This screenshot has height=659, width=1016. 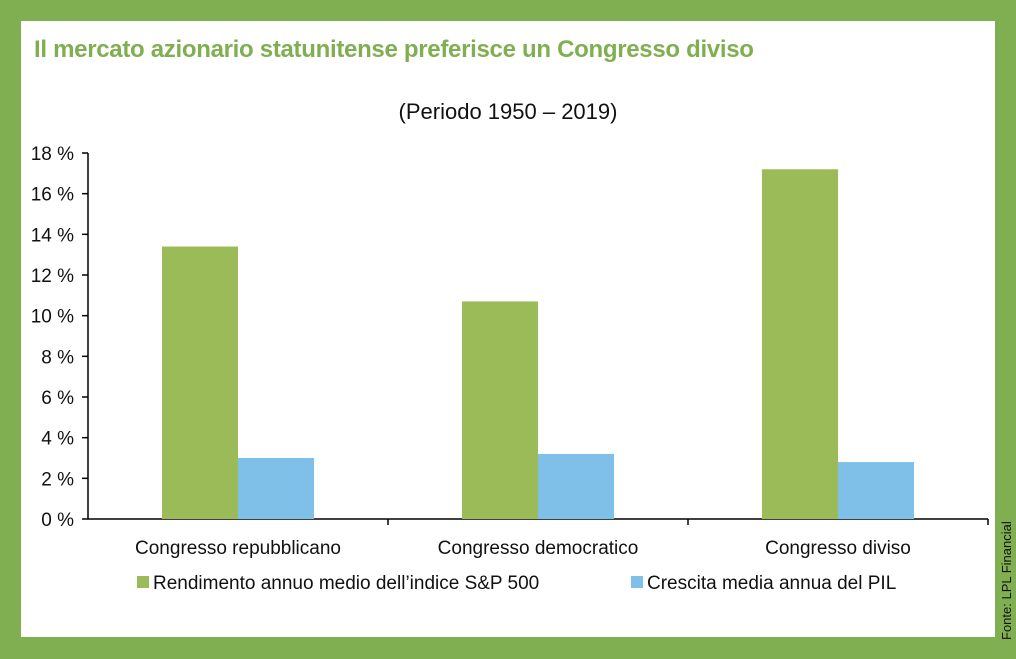 I want to click on y-tick-label: 12 %, so click(x=52, y=276).